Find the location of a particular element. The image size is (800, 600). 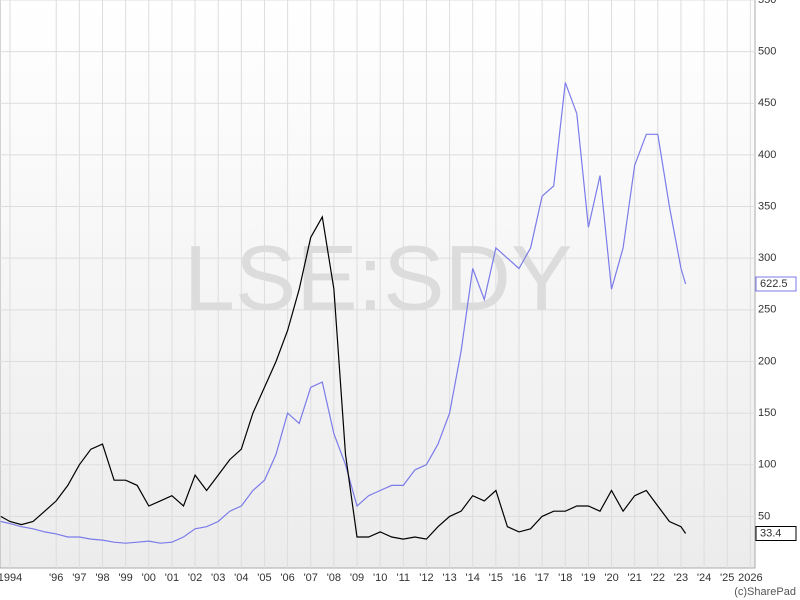

x-tick-label: '17 is located at coordinates (542, 578).